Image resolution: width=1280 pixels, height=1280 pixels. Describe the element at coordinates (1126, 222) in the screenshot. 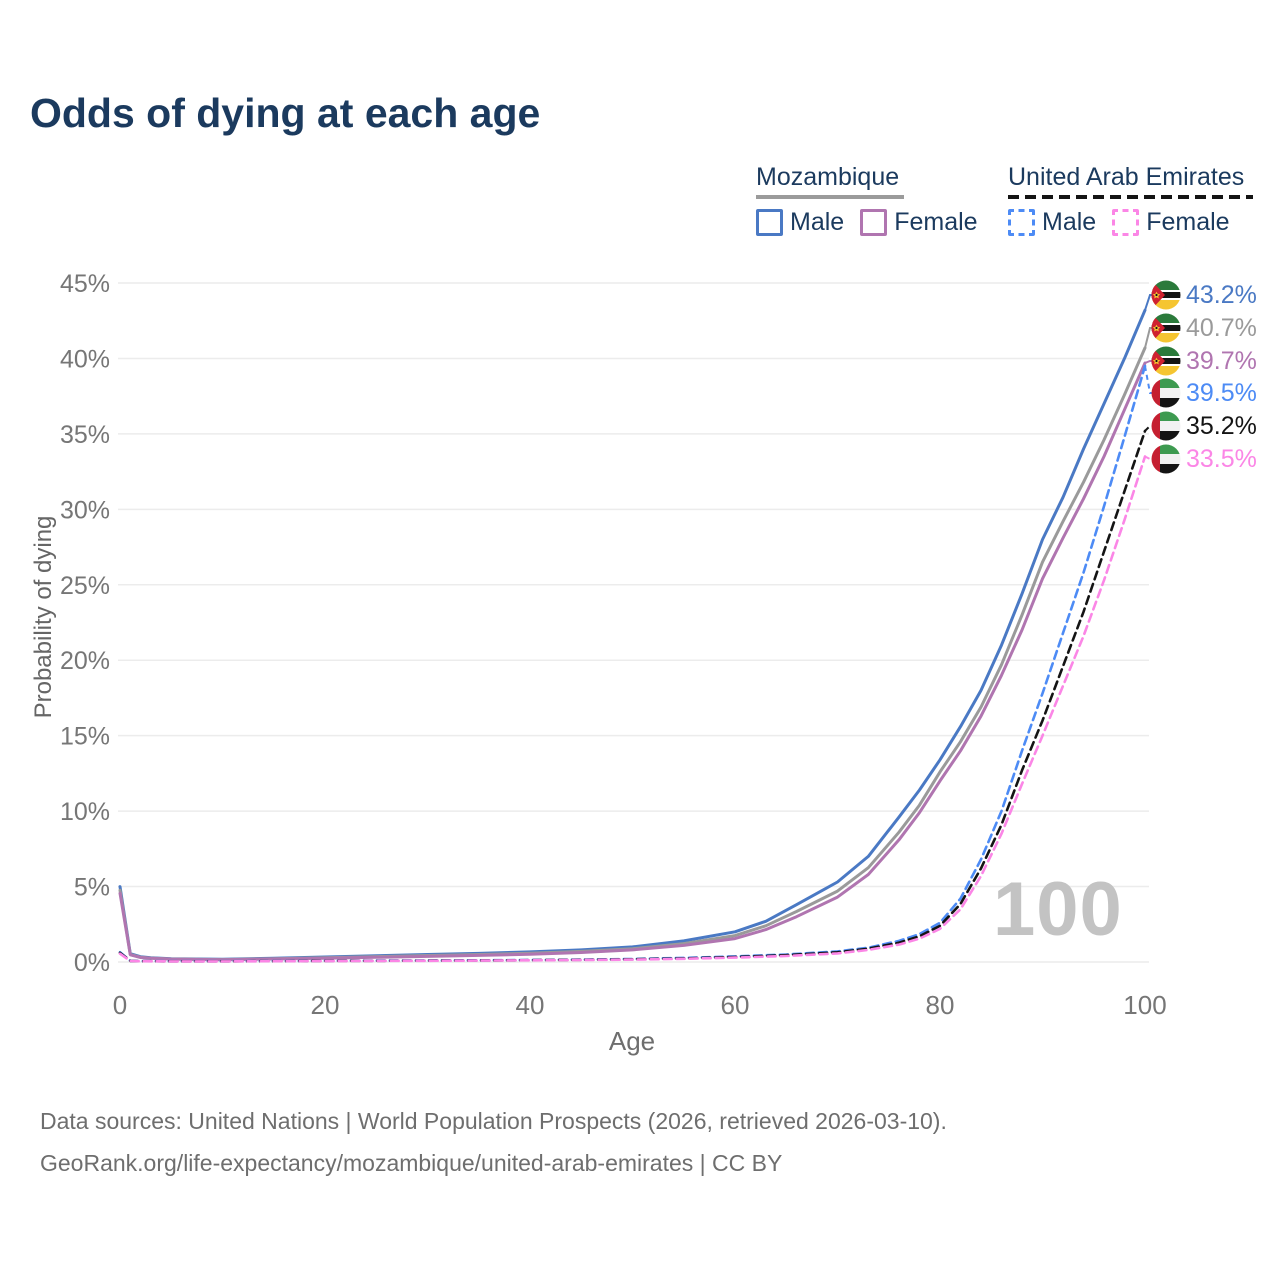

I see `legend-swatch-dashed-pink` at that location.